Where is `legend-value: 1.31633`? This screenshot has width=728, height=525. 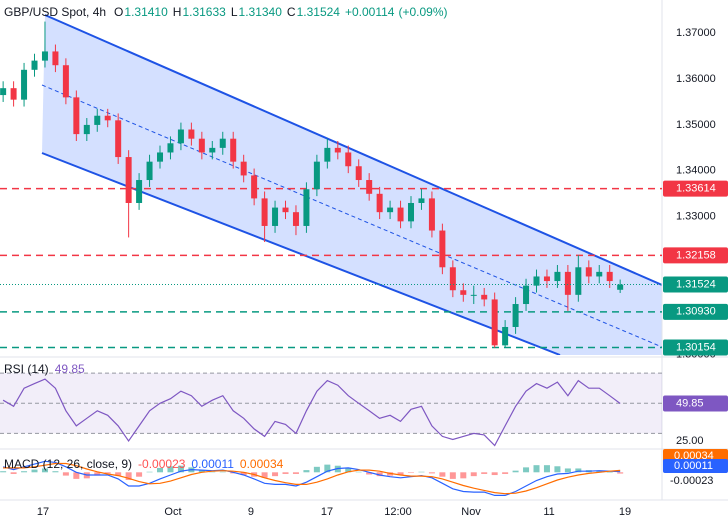 legend-value: 1.31633 is located at coordinates (204, 12).